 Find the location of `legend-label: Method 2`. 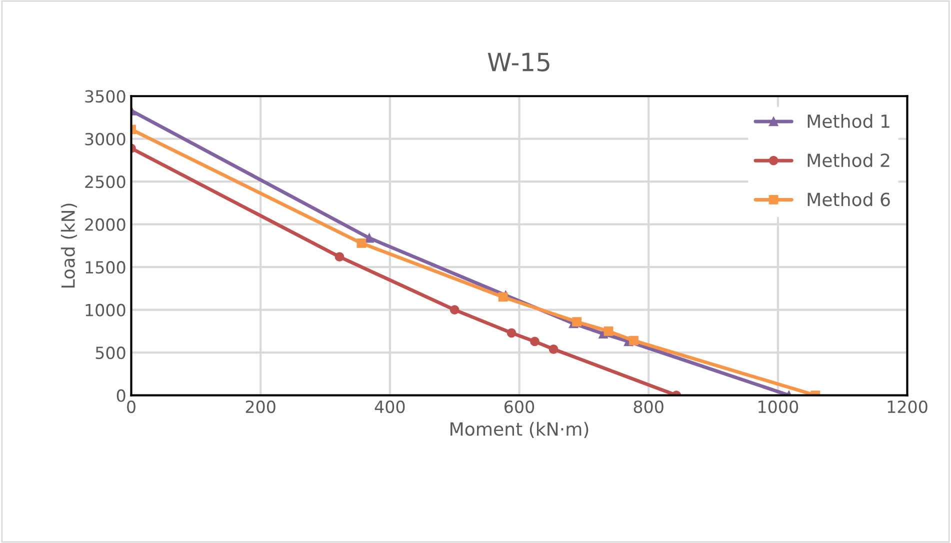

legend-label: Method 2 is located at coordinates (849, 160).